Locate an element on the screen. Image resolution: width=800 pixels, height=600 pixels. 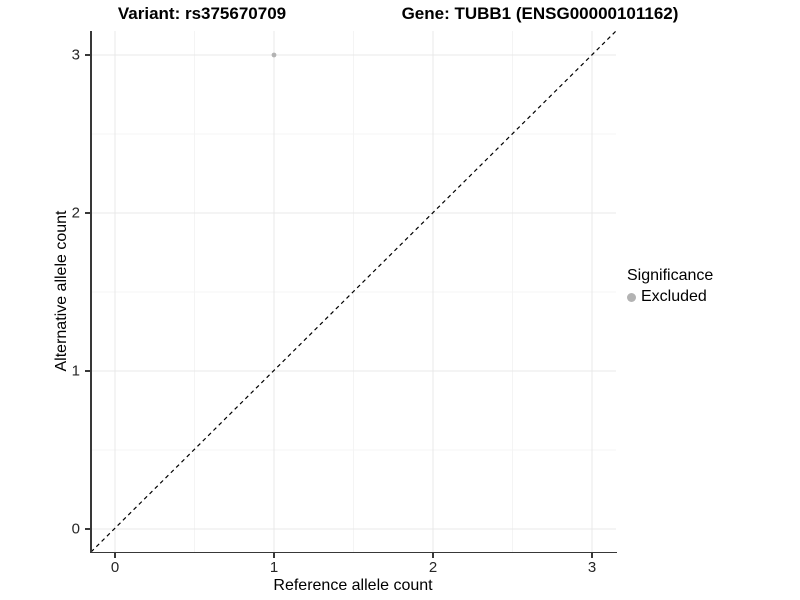
excluded-point-icon is located at coordinates (631, 297).